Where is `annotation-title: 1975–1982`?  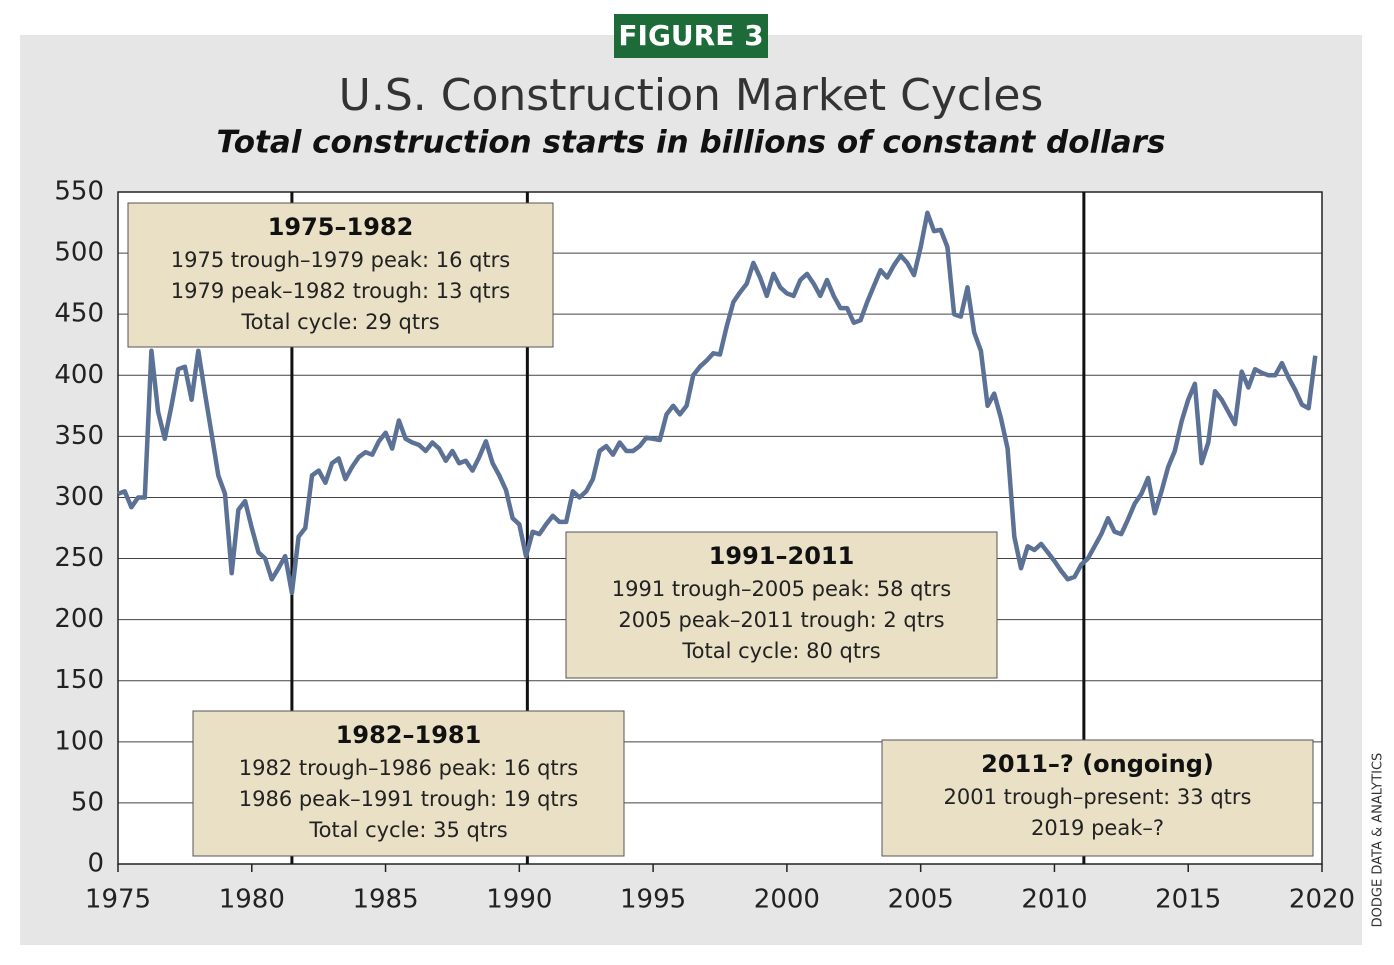
annotation-title: 1975–1982 is located at coordinates (341, 227).